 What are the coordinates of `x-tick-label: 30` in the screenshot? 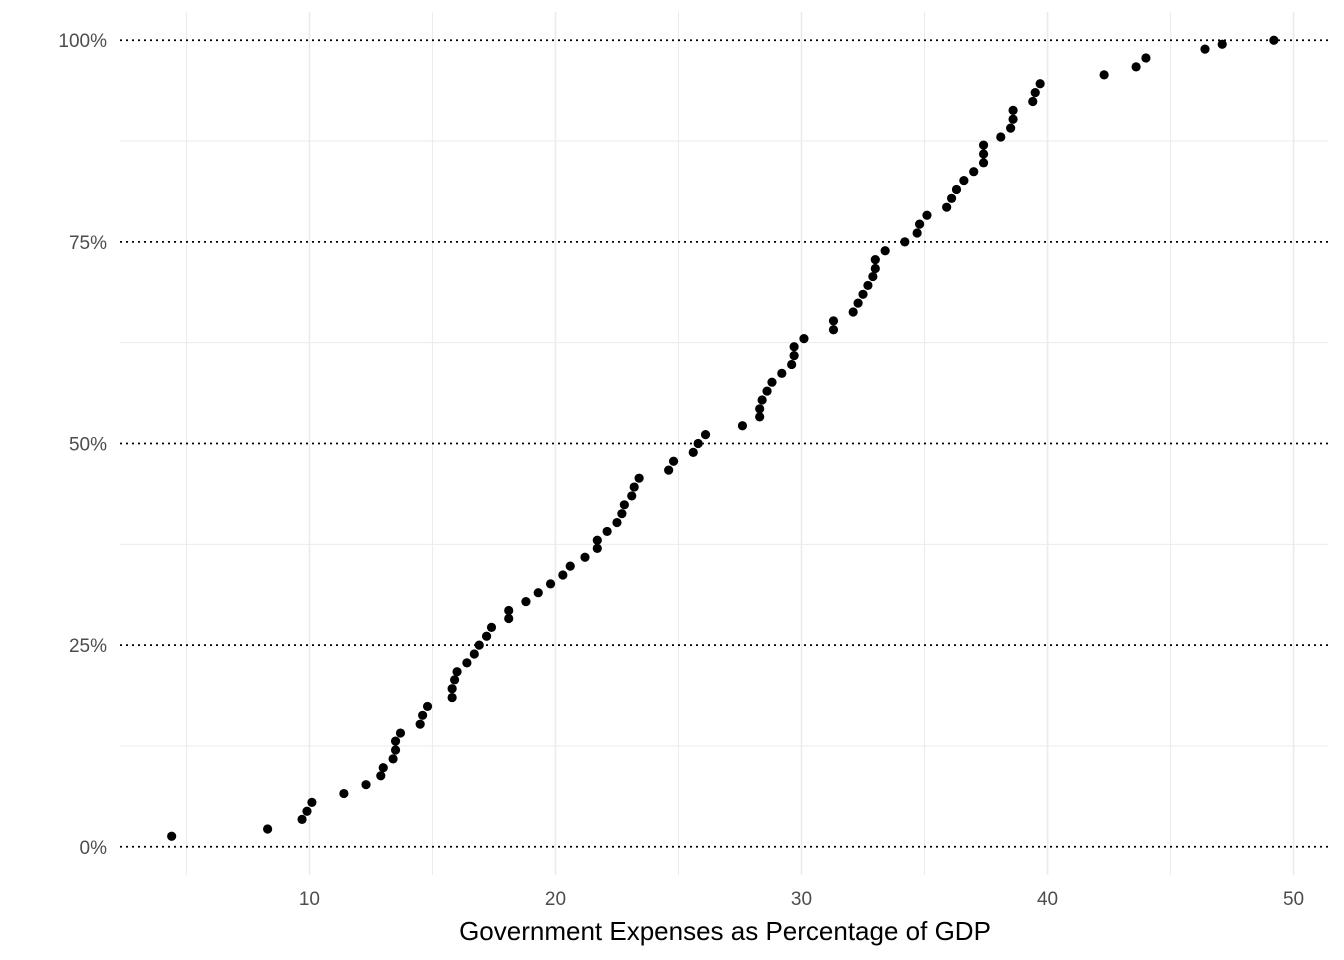 It's located at (801, 899).